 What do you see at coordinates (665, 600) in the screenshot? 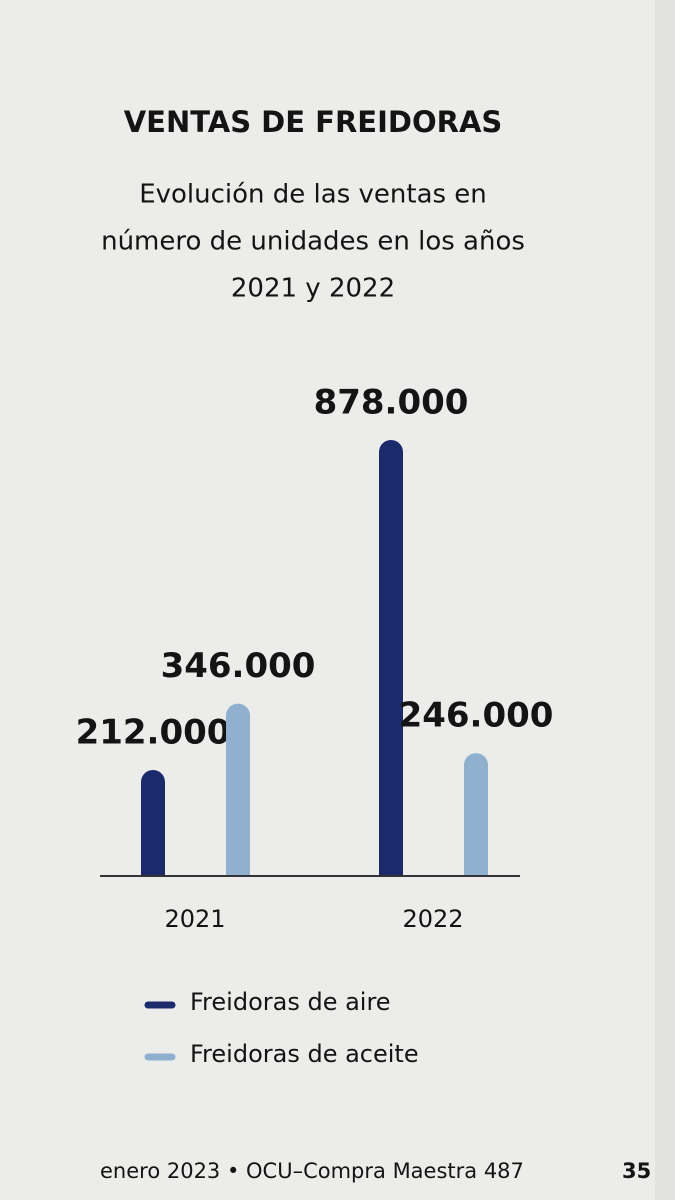
I see `page-edge` at bounding box center [665, 600].